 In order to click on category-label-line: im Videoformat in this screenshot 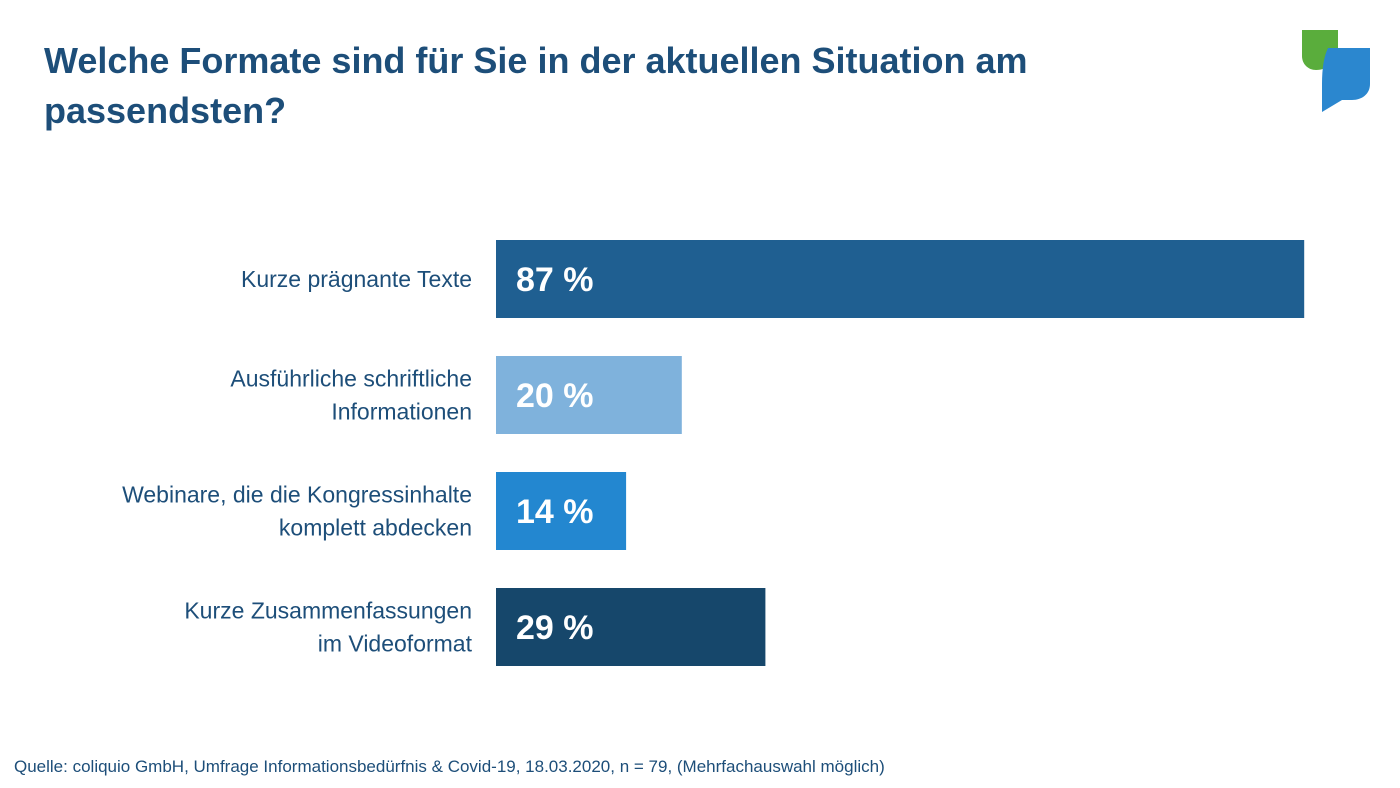, I will do `click(395, 644)`.